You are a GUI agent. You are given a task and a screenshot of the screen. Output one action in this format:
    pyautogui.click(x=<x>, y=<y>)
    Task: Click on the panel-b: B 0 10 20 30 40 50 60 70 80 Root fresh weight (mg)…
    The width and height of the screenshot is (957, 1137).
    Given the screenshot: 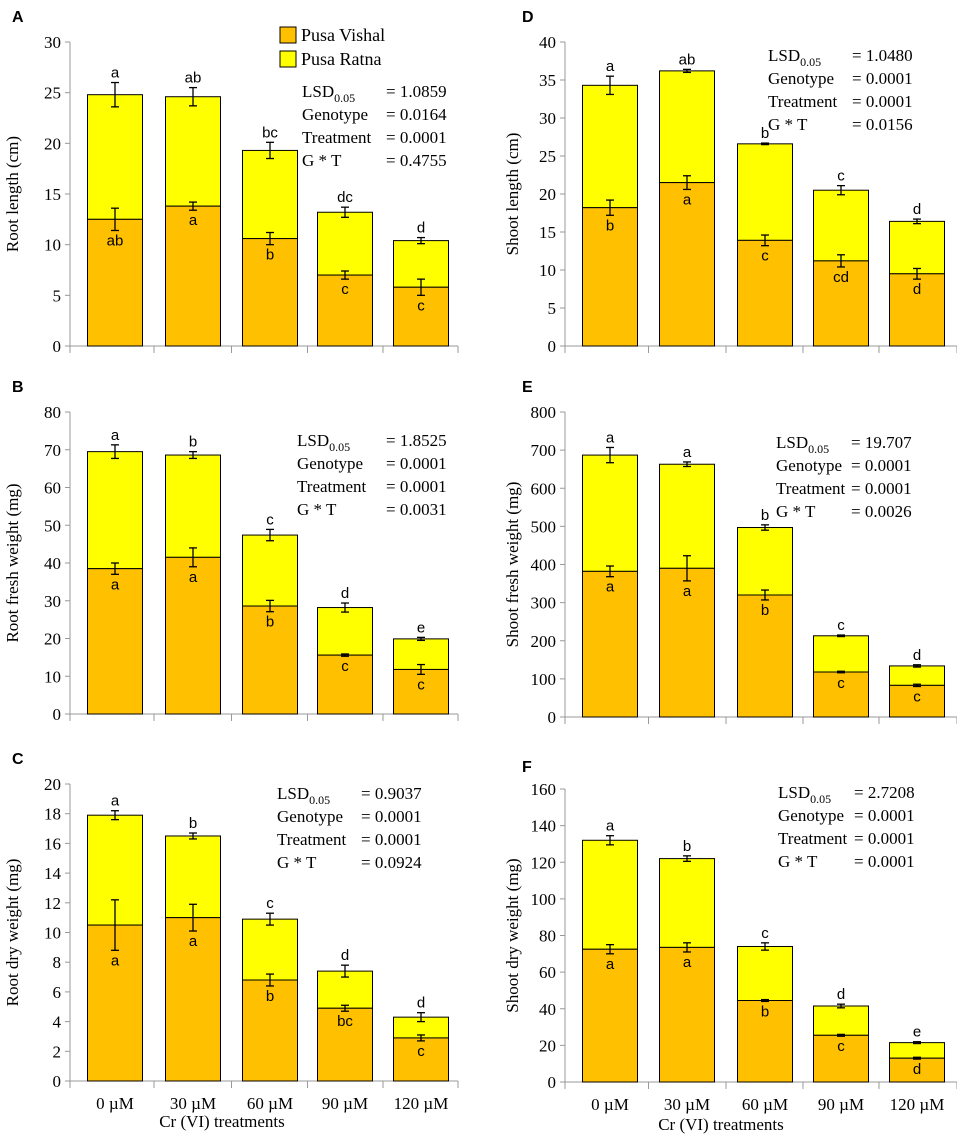 What is the action you would take?
    pyautogui.click(x=231, y=551)
    